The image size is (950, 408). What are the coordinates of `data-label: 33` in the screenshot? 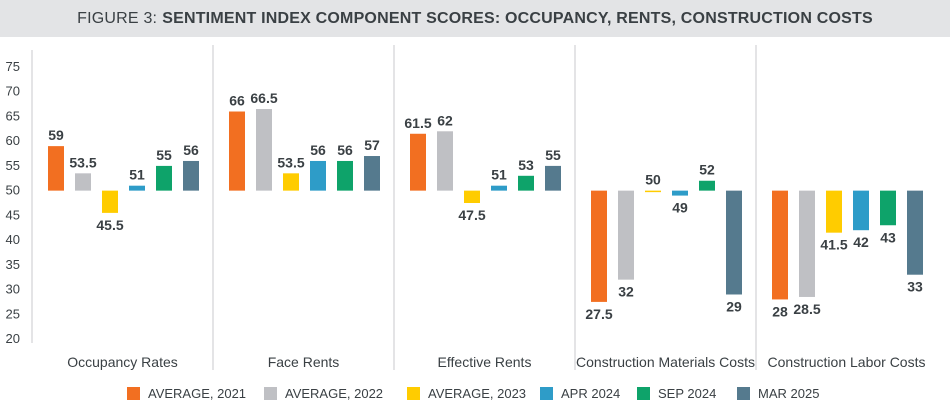 It's located at (915, 287).